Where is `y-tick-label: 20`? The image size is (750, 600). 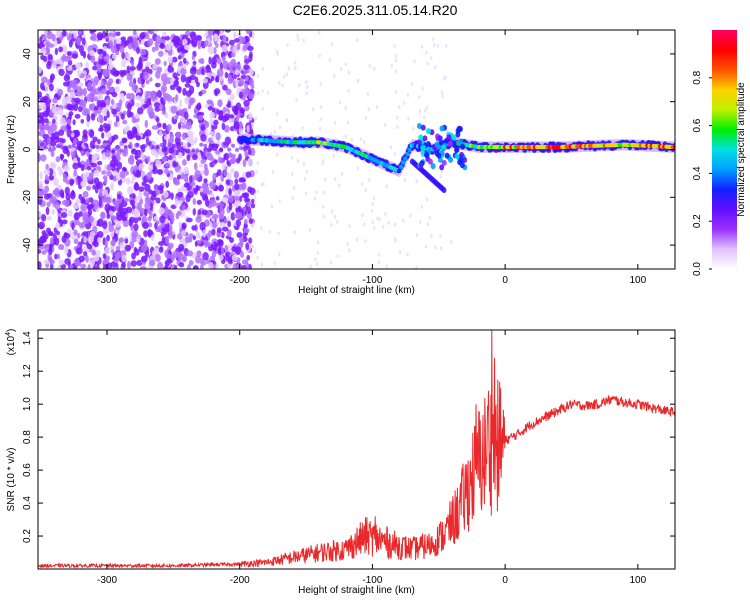 y-tick-label: 20 is located at coordinates (27, 102).